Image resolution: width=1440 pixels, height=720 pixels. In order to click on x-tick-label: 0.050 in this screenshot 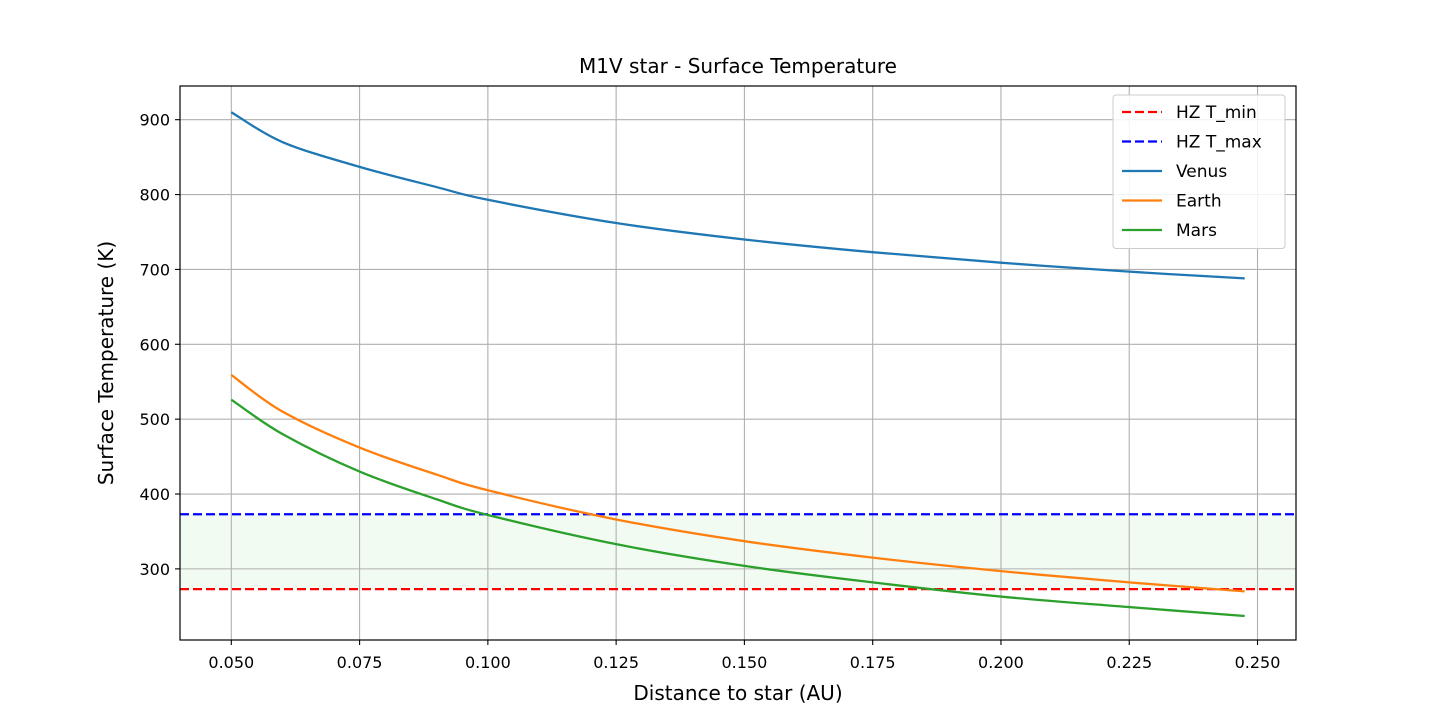, I will do `click(231, 662)`.